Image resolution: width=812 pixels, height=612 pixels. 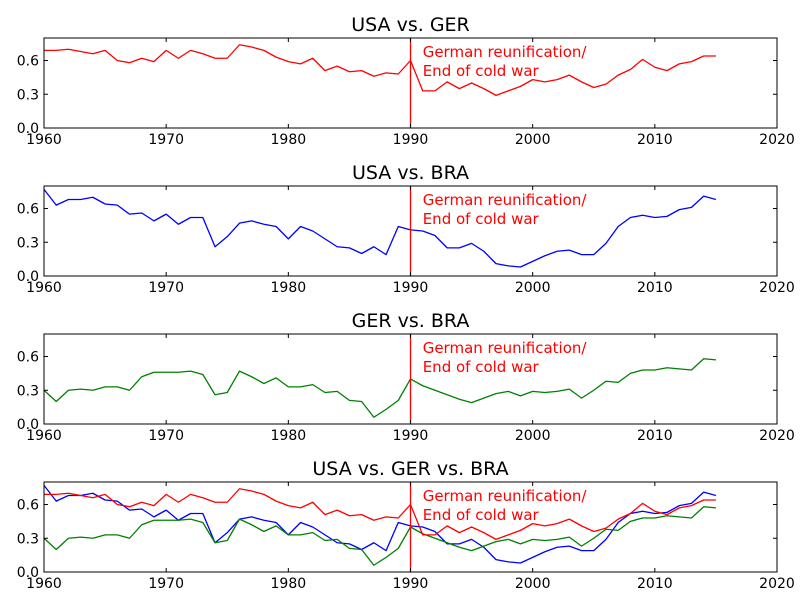 What do you see at coordinates (410, 25) in the screenshot?
I see `subplot-title: USA vs. GER` at bounding box center [410, 25].